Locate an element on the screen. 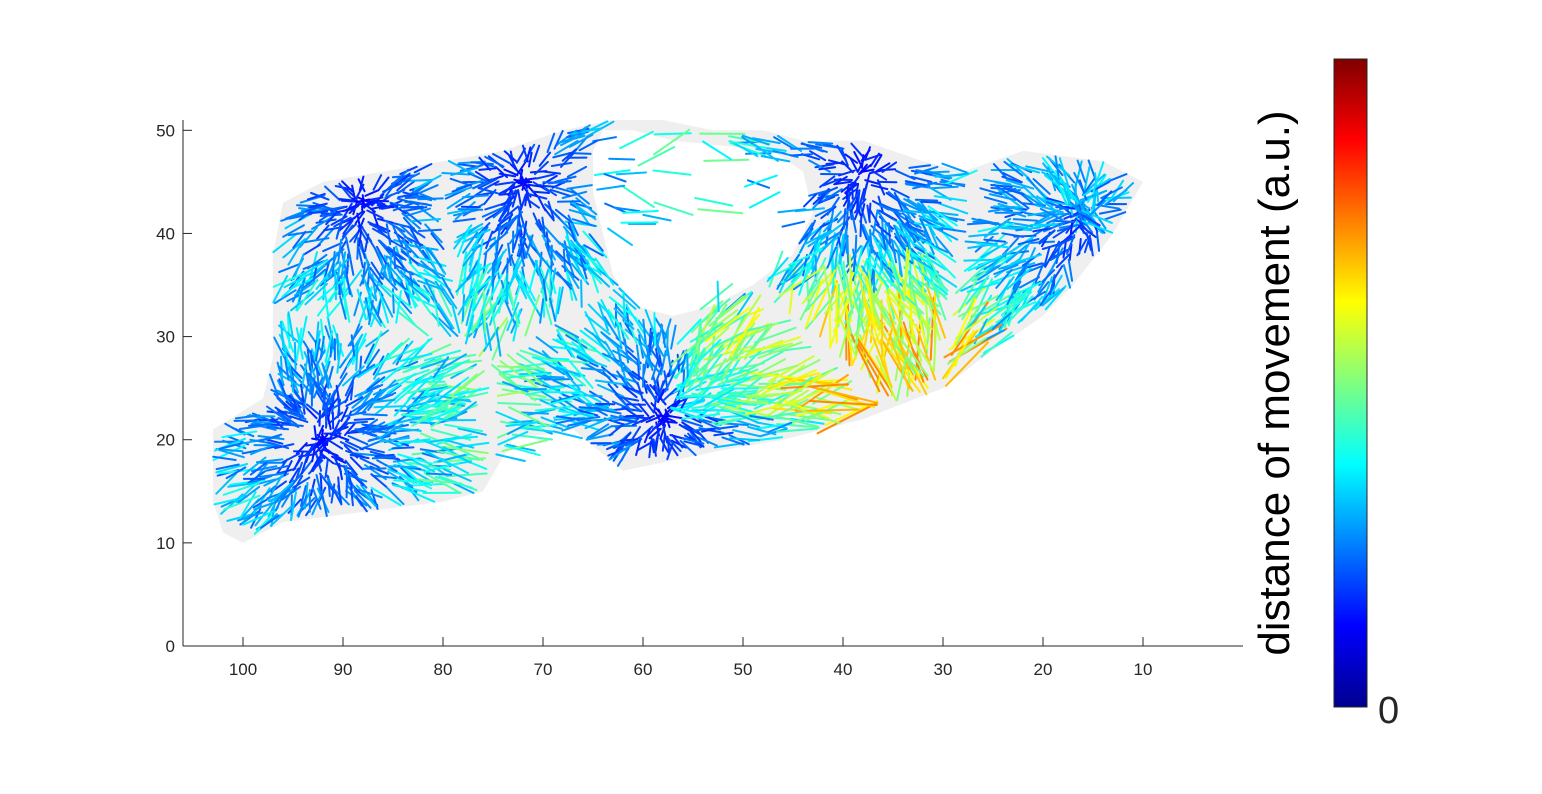  y-tick-label: 40 is located at coordinates (165, 233).